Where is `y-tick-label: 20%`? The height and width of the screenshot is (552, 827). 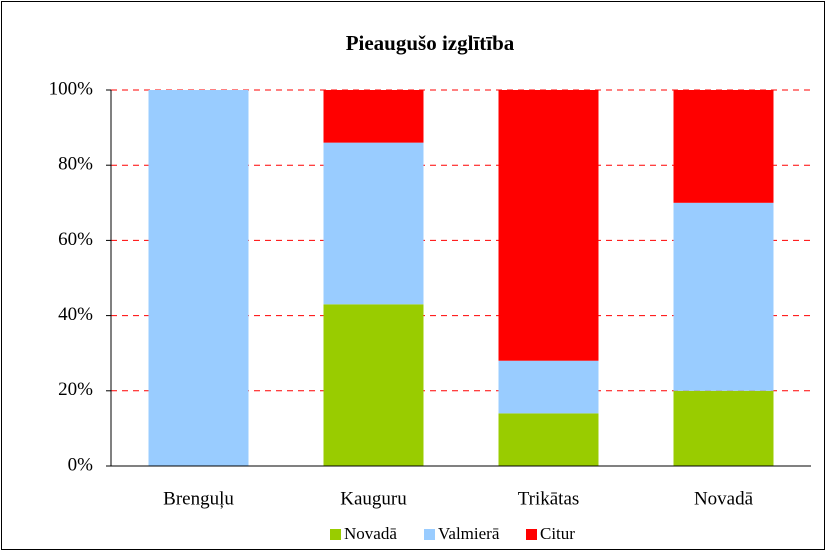
y-tick-label: 20% is located at coordinates (75, 389).